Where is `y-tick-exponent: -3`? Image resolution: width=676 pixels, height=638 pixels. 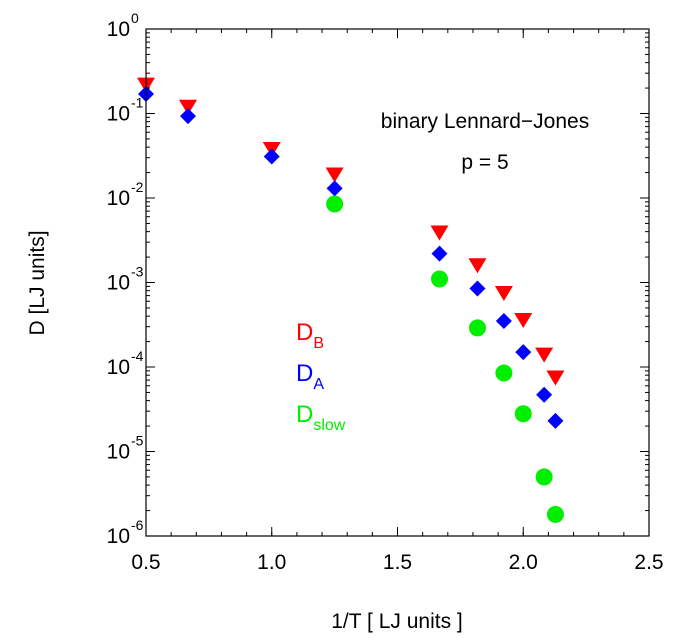
y-tick-exponent: -3 is located at coordinates (137, 272).